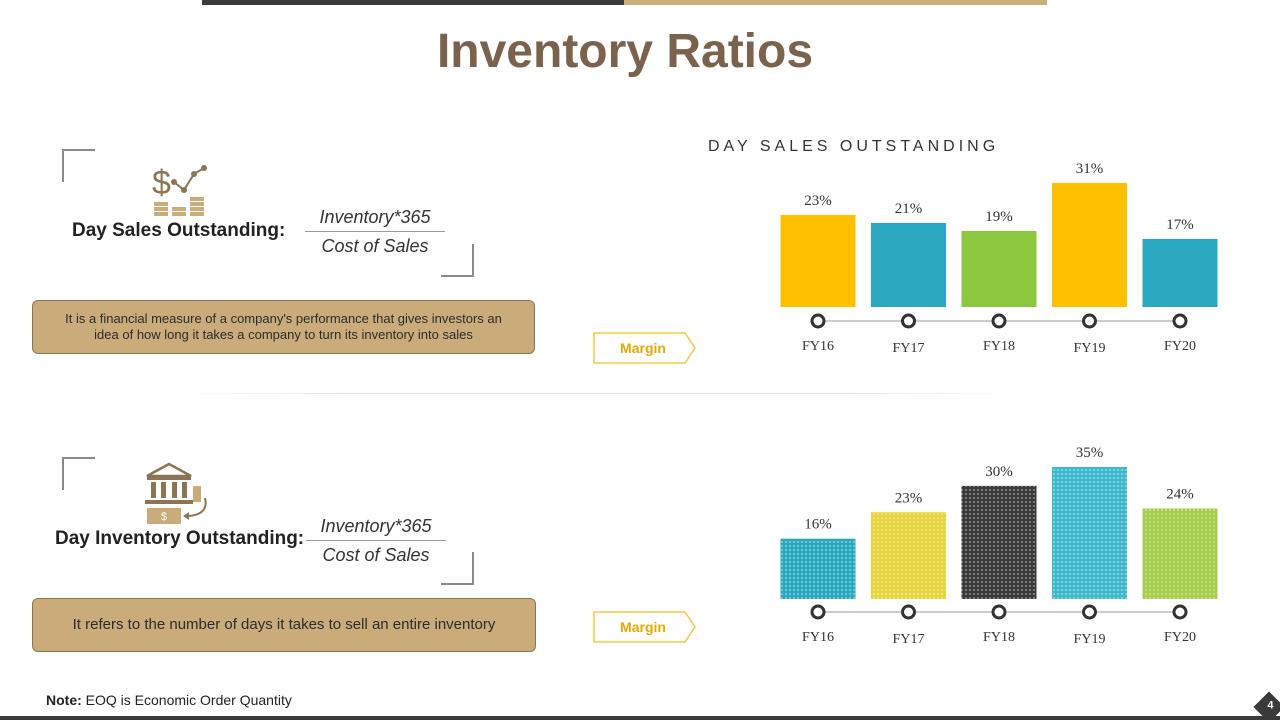 The image size is (1280, 720). Describe the element at coordinates (376, 555) in the screenshot. I see `dio-formula-denominator: Cost of Sales` at that location.